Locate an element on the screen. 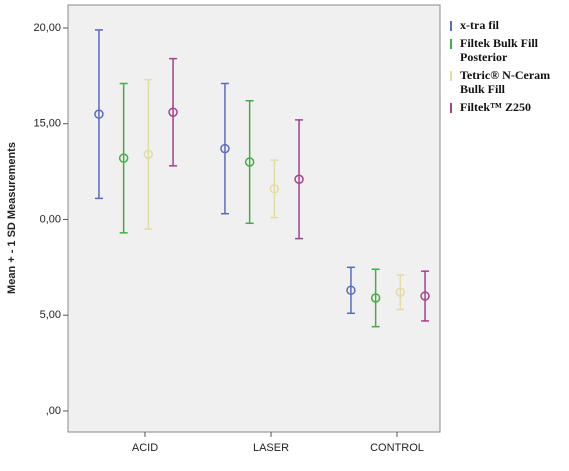  legend-item: Filtek Bulk Fill Posterior is located at coordinates (507, 50).